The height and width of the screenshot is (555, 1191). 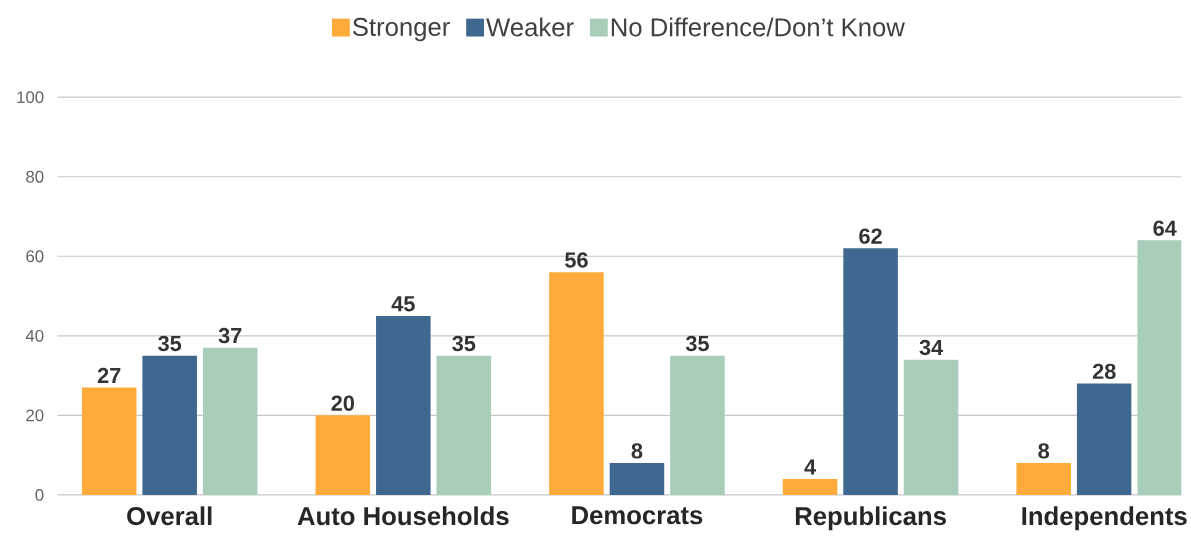 What do you see at coordinates (109, 375) in the screenshot?
I see `data-label: 27` at bounding box center [109, 375].